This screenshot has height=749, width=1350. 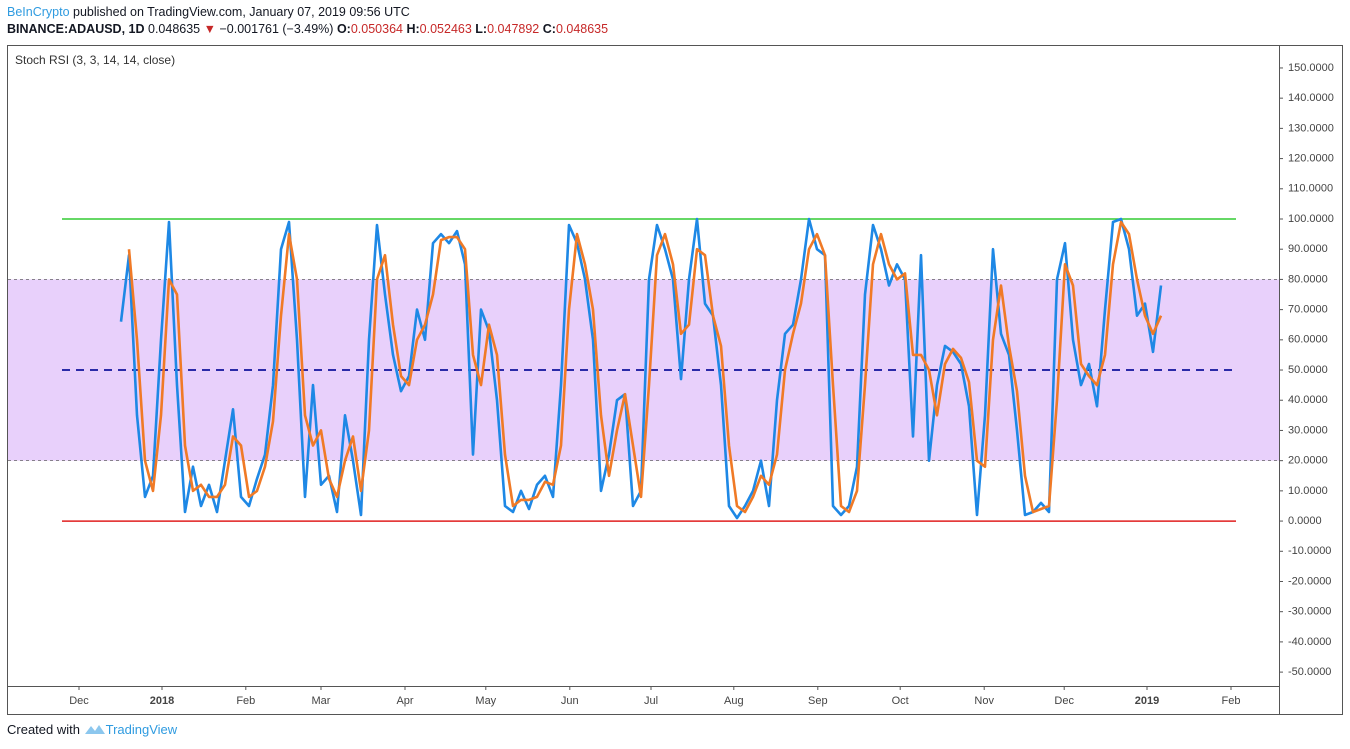 What do you see at coordinates (513, 29) in the screenshot?
I see `ohlc-value: 0.047892` at bounding box center [513, 29].